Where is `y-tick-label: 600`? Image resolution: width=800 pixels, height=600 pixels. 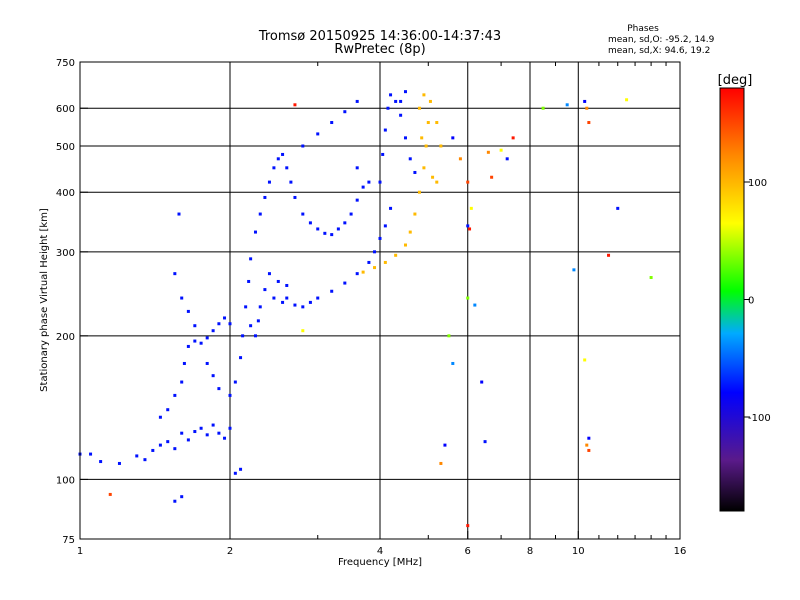 y-tick-label: 600 is located at coordinates (65, 109).